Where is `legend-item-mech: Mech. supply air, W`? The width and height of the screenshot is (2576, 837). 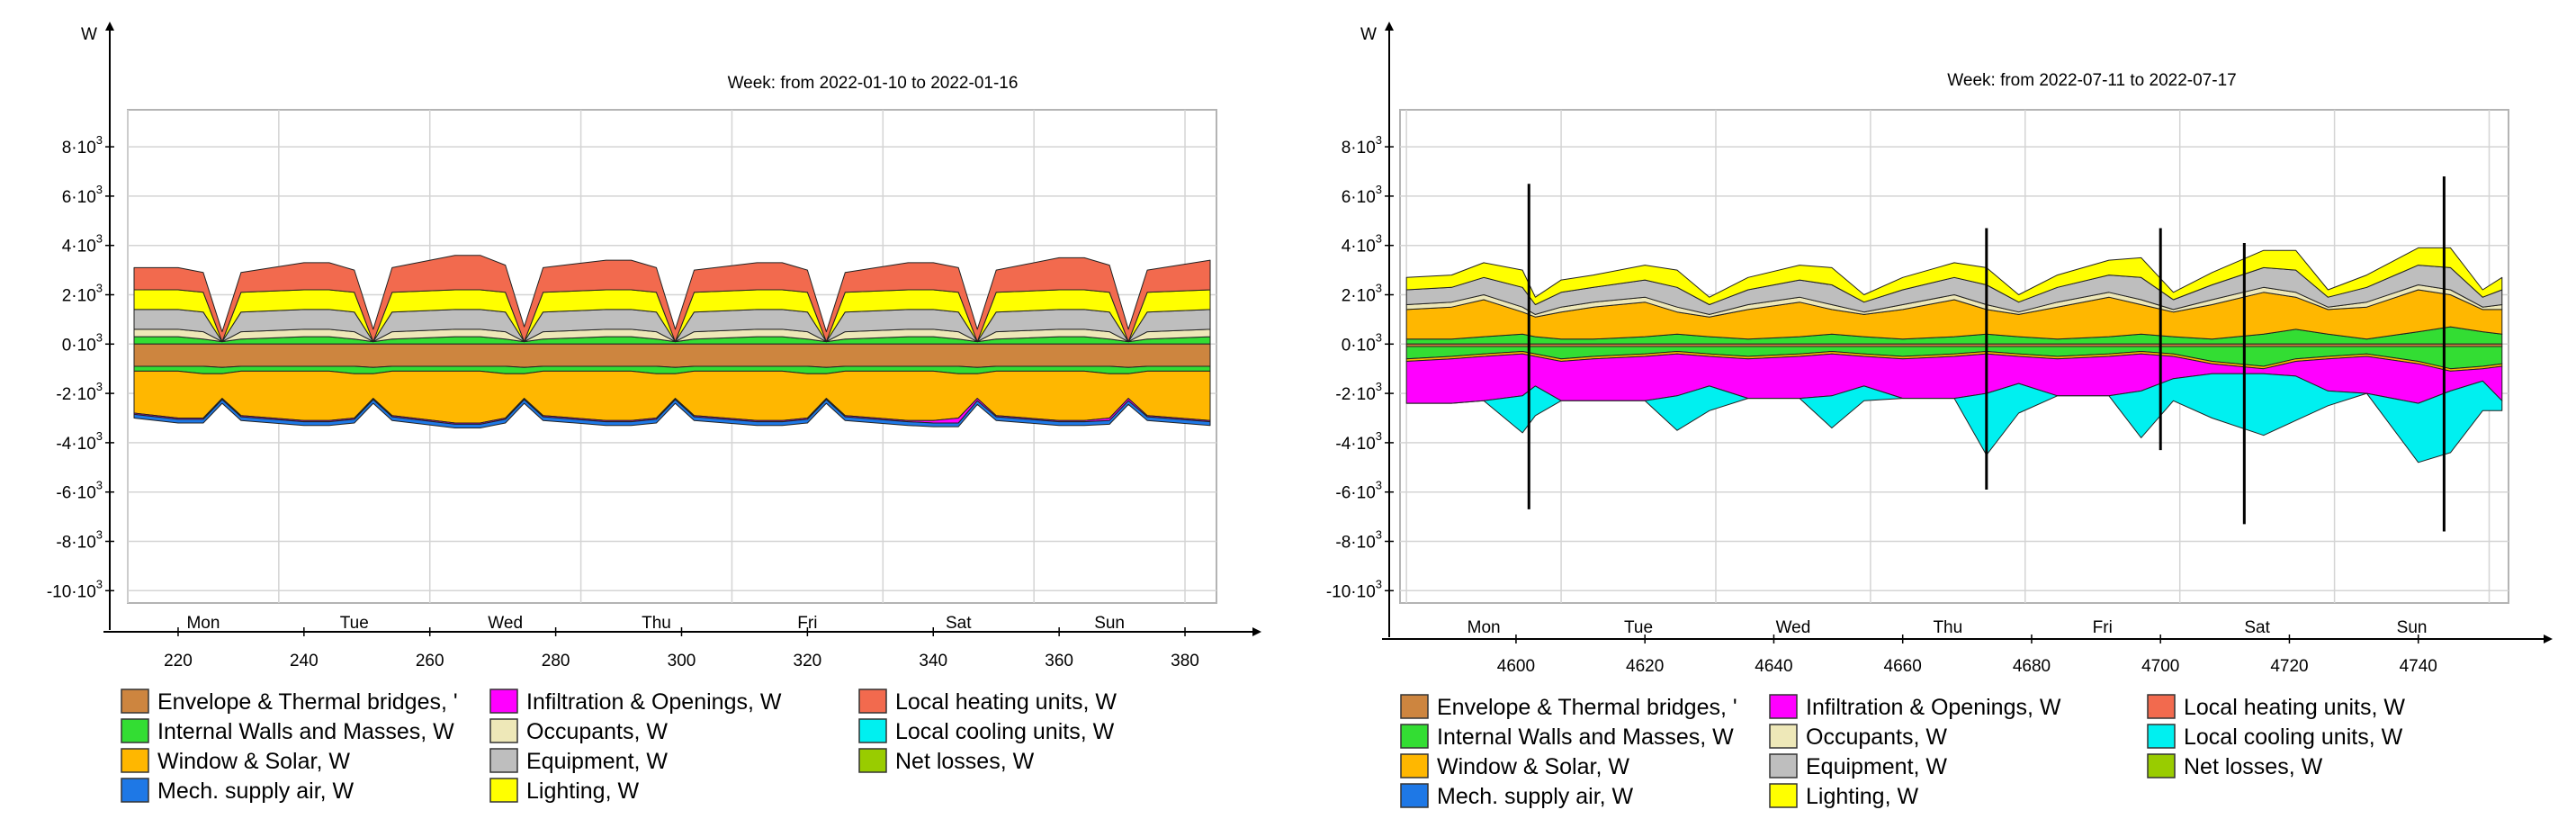 legend-item-mech: Mech. supply air, W is located at coordinates (1517, 796).